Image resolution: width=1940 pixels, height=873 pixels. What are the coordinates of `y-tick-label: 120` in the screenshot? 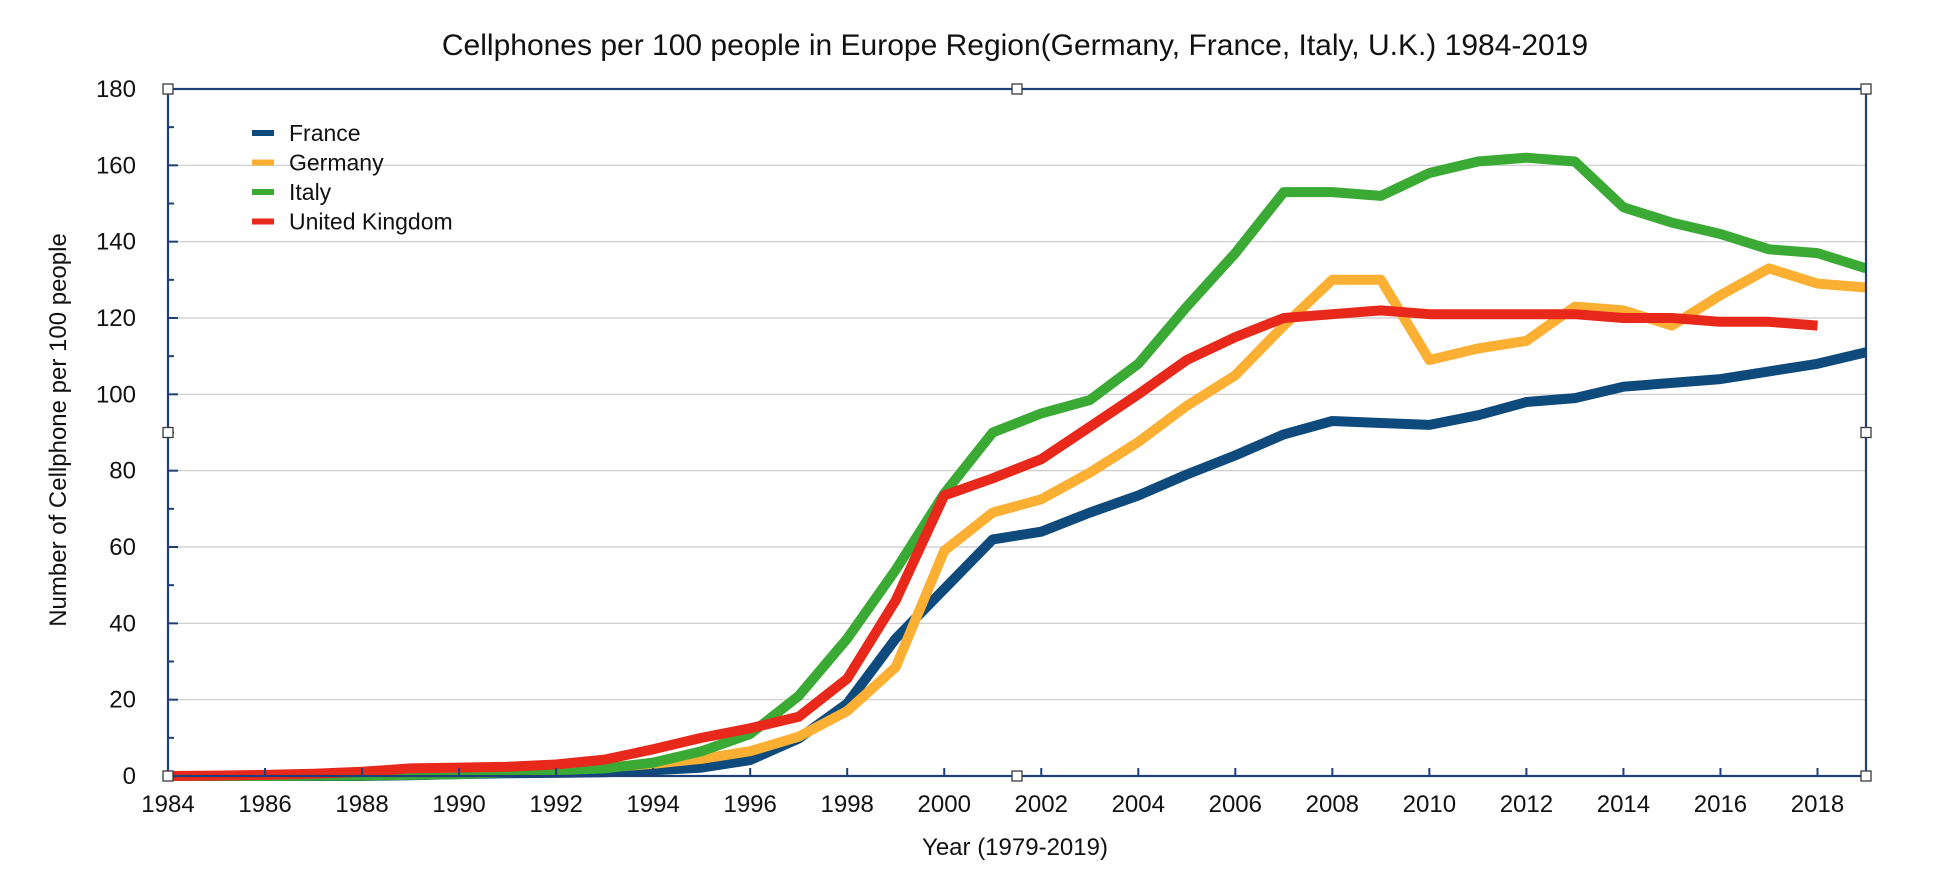 It's located at (116, 318).